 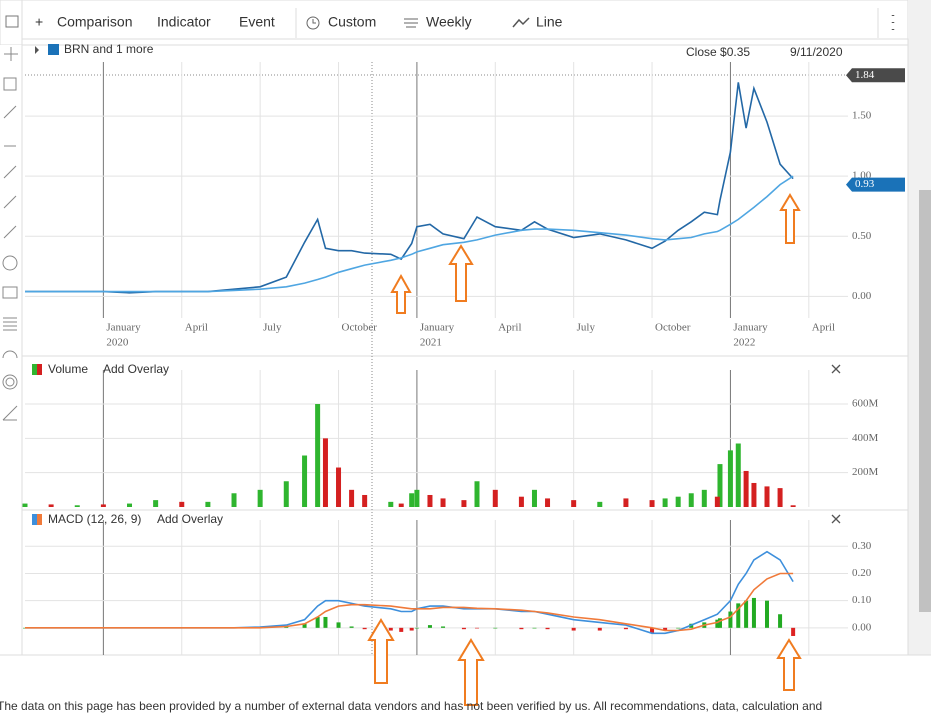 What do you see at coordinates (449, 22) in the screenshot?
I see `toolbar-item: Weekly` at bounding box center [449, 22].